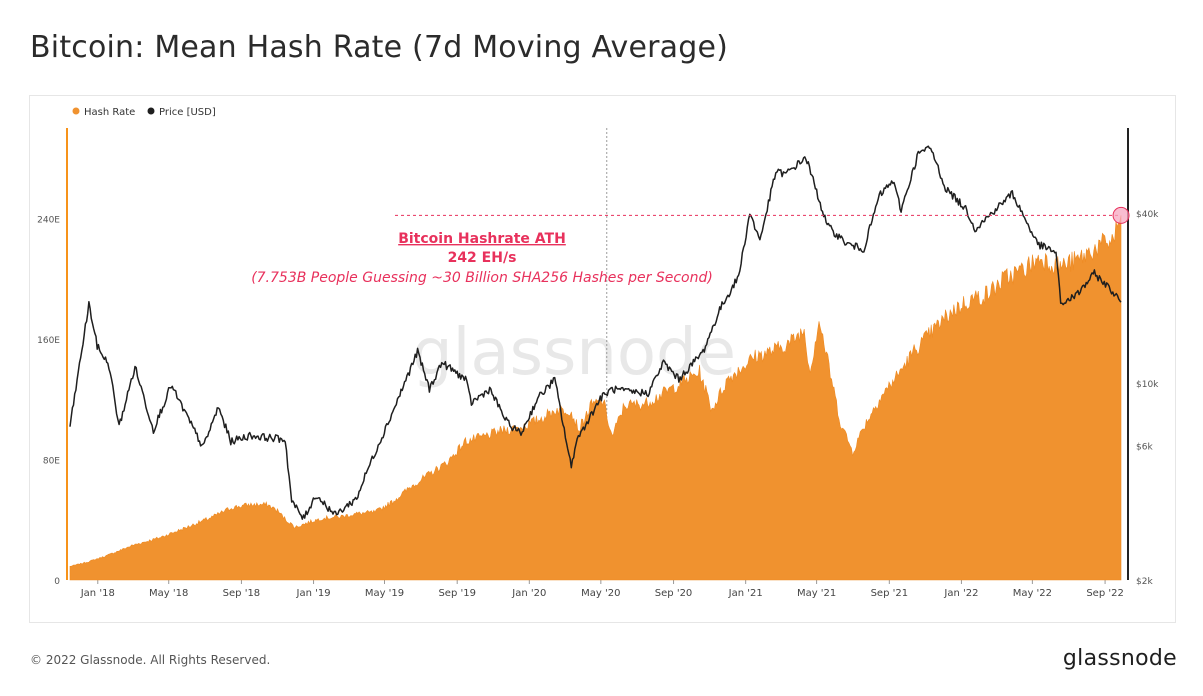 The image size is (1203, 696). What do you see at coordinates (1121, 215) in the screenshot?
I see `ath-marker` at bounding box center [1121, 215].